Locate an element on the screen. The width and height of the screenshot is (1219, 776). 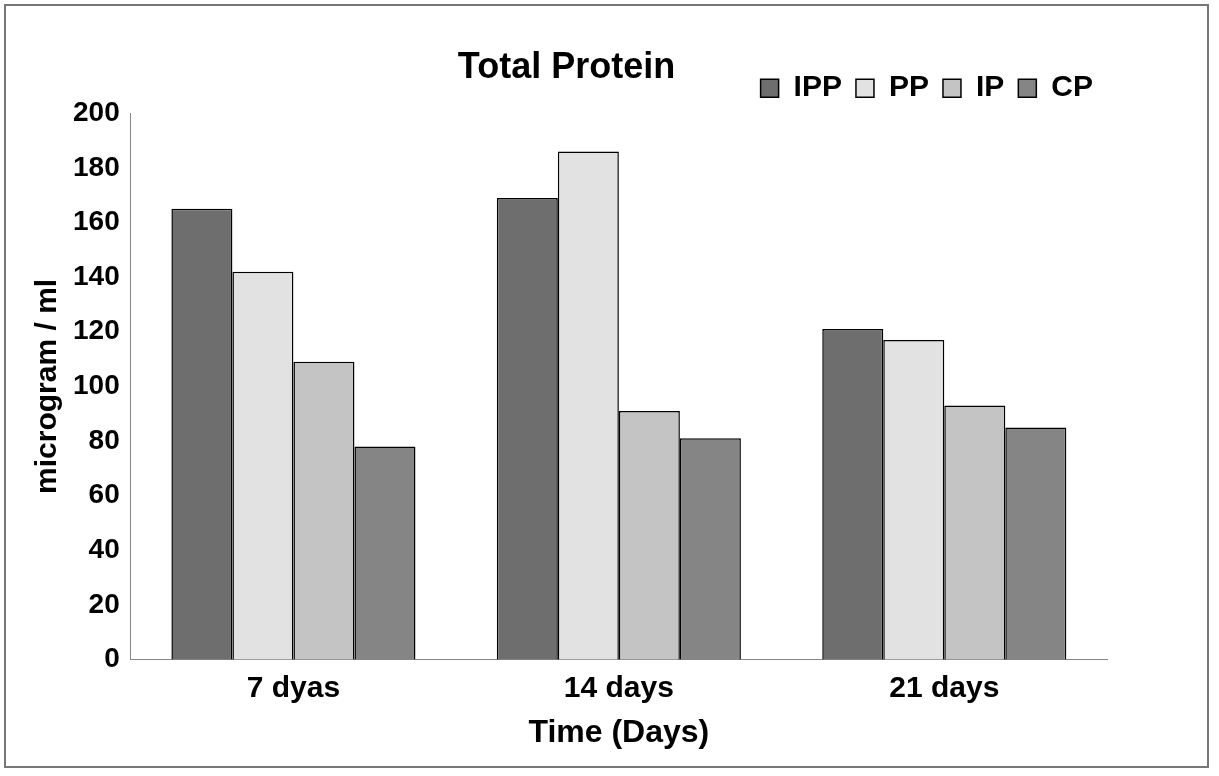
y-tick-label: 120 is located at coordinates (96, 330).